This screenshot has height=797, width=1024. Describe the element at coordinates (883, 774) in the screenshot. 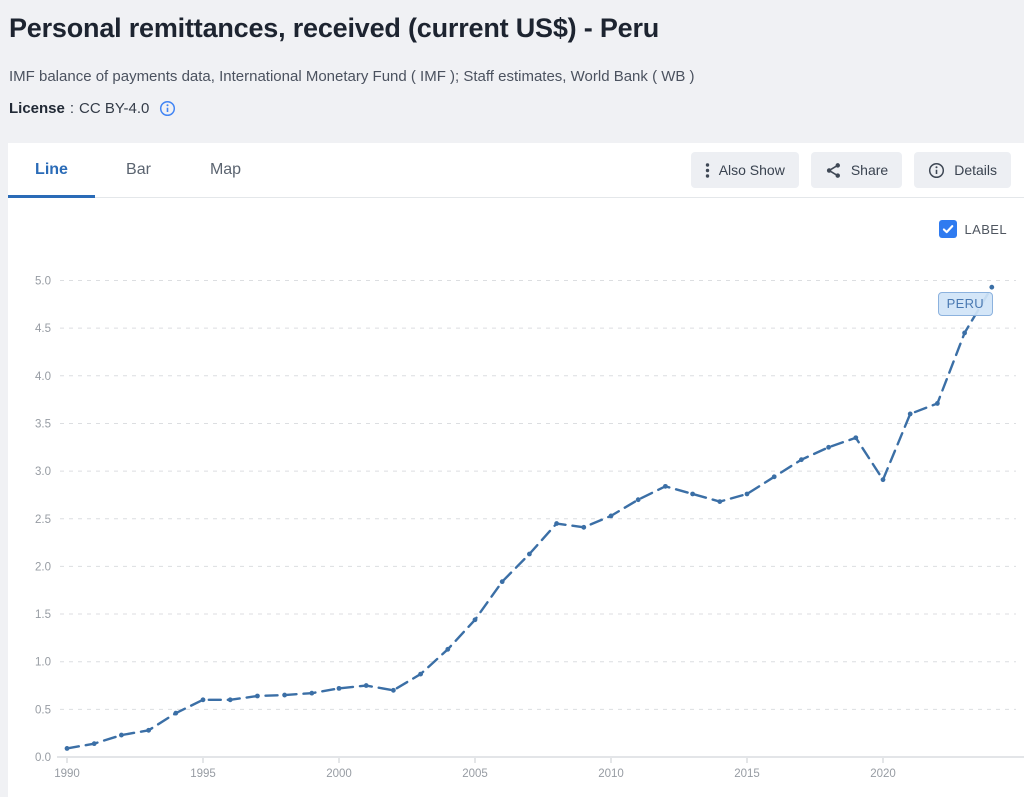

I see `svg-text: 2020` at that location.